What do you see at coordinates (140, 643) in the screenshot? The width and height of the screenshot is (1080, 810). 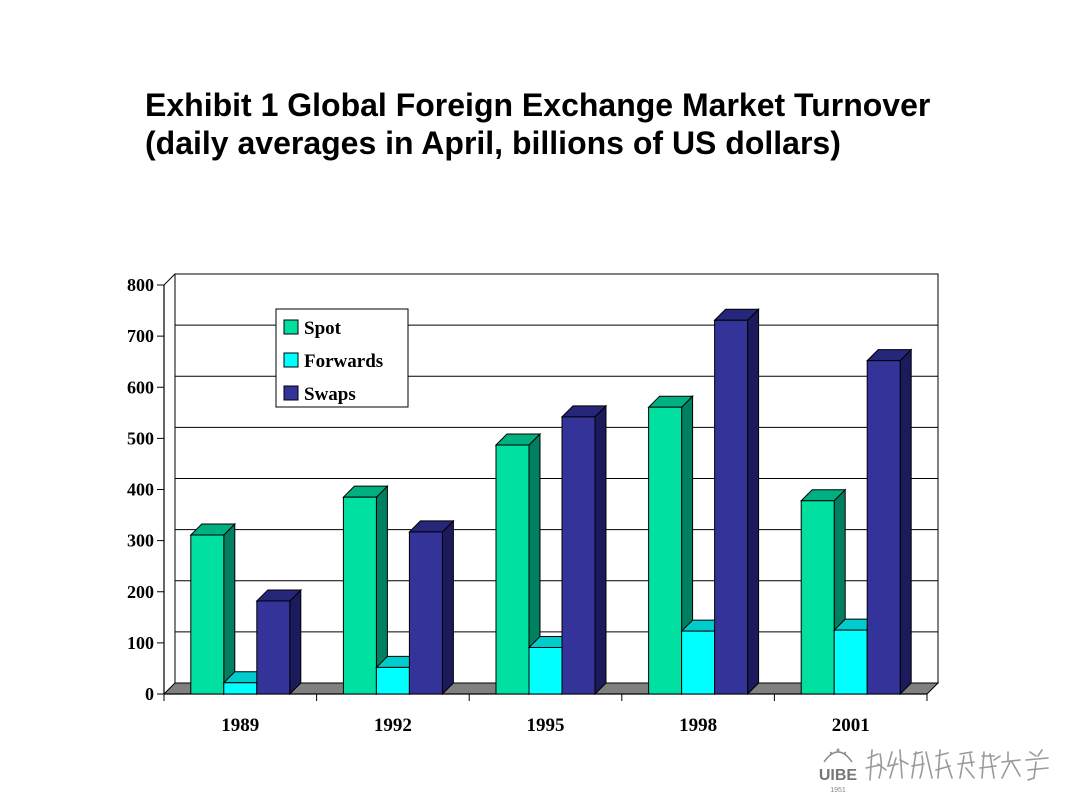 I see `y-tick-label: 100` at bounding box center [140, 643].